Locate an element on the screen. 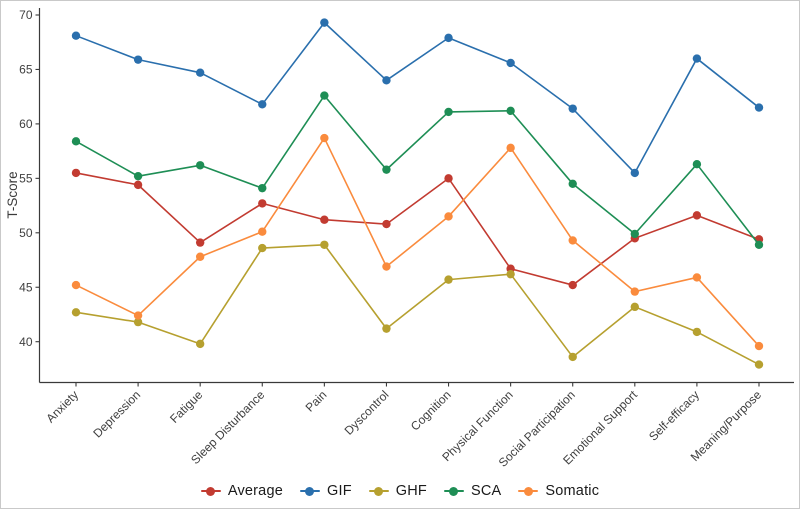  x-tick-label: Fatigue is located at coordinates (186, 406).